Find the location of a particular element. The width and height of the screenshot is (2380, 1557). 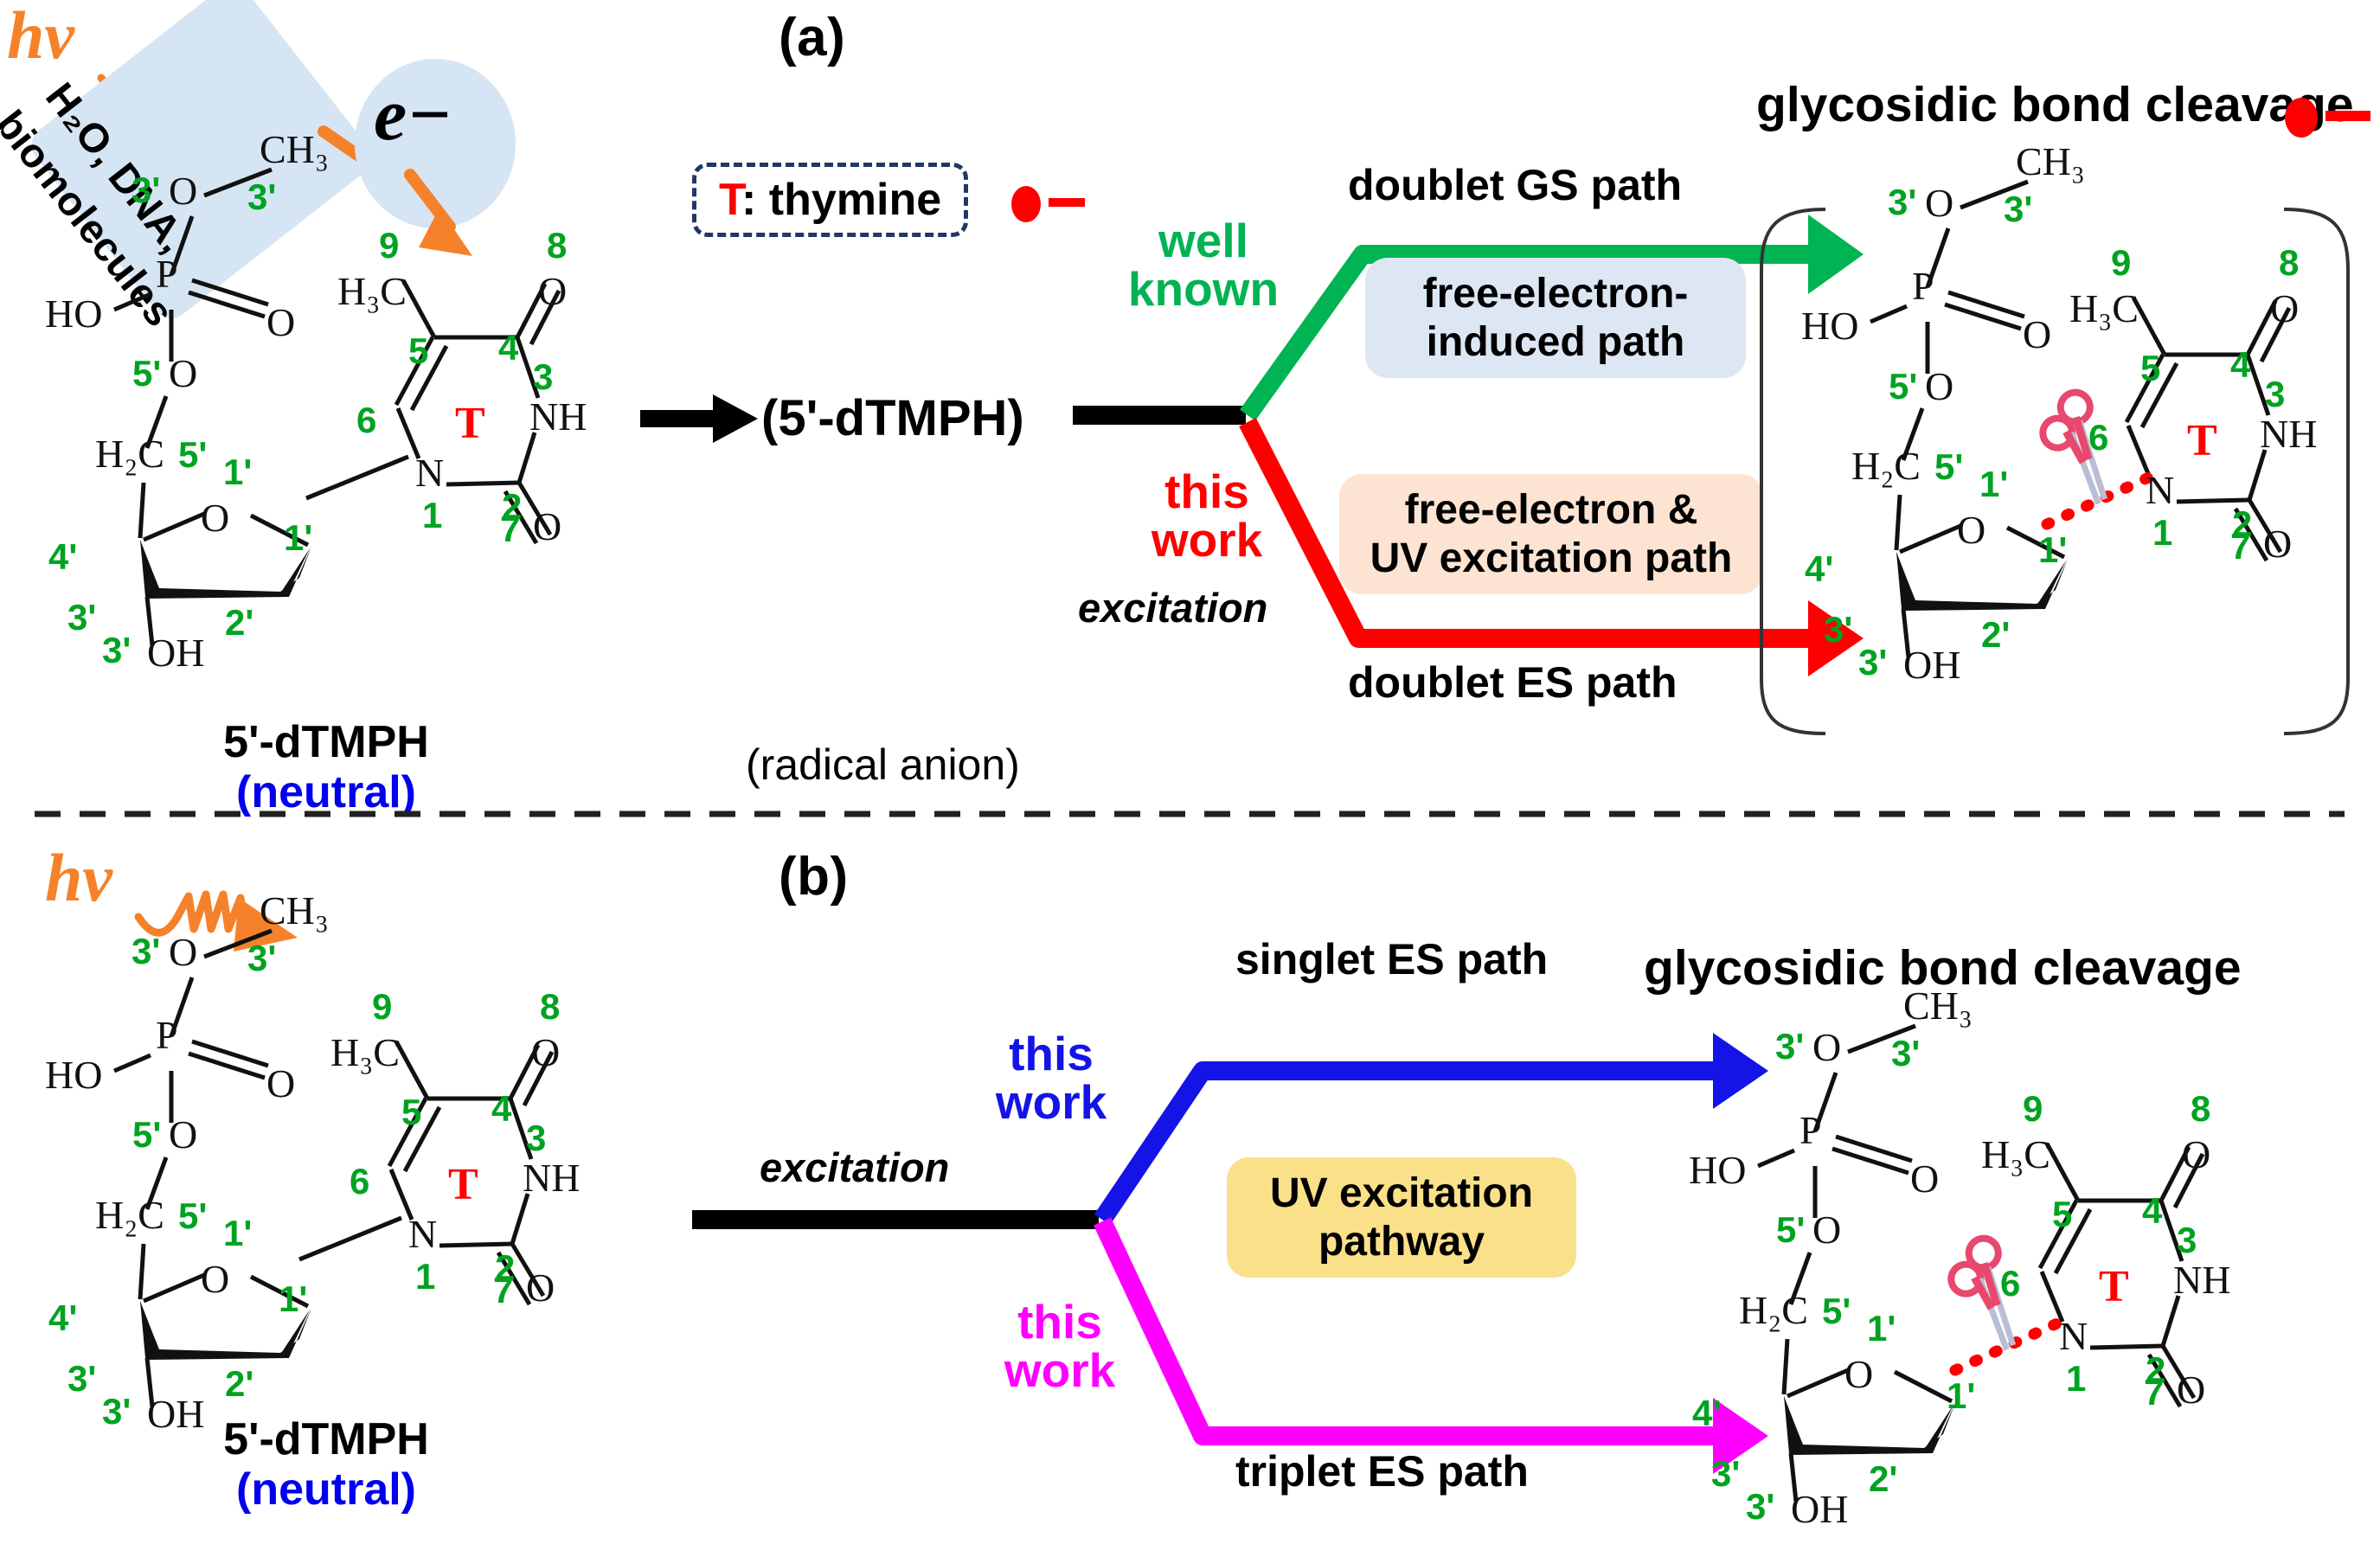

panel-a-doublet-es-arrow is located at coordinates (1550, 541).